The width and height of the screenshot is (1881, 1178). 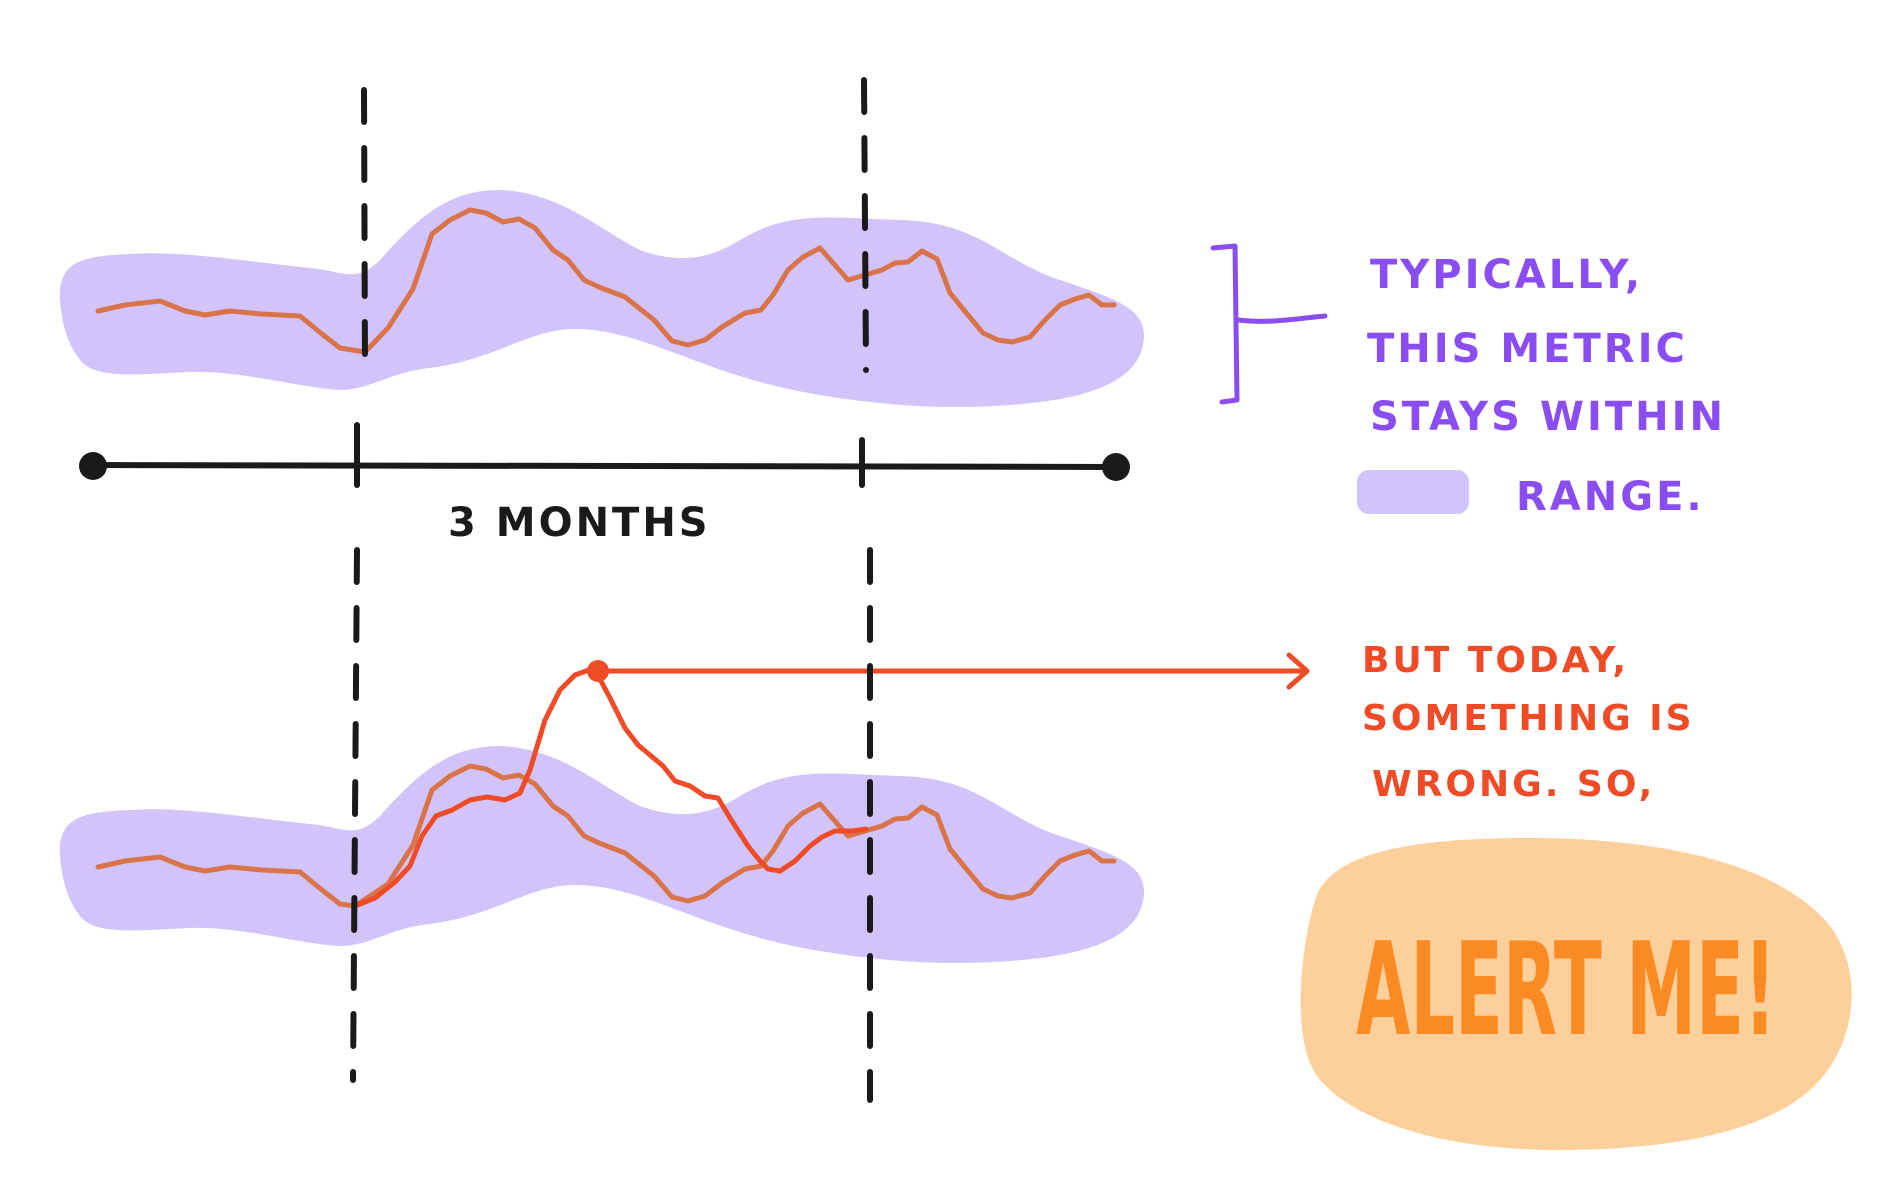 I want to click on timeline-end-dot, so click(x=1116, y=467).